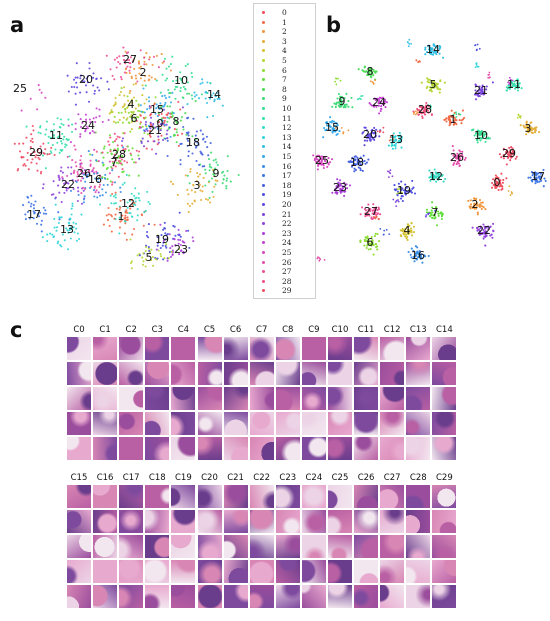 The image size is (550, 621). What do you see at coordinates (433, 84) in the screenshot?
I see `cluster-label-b-5: 5` at bounding box center [433, 84].